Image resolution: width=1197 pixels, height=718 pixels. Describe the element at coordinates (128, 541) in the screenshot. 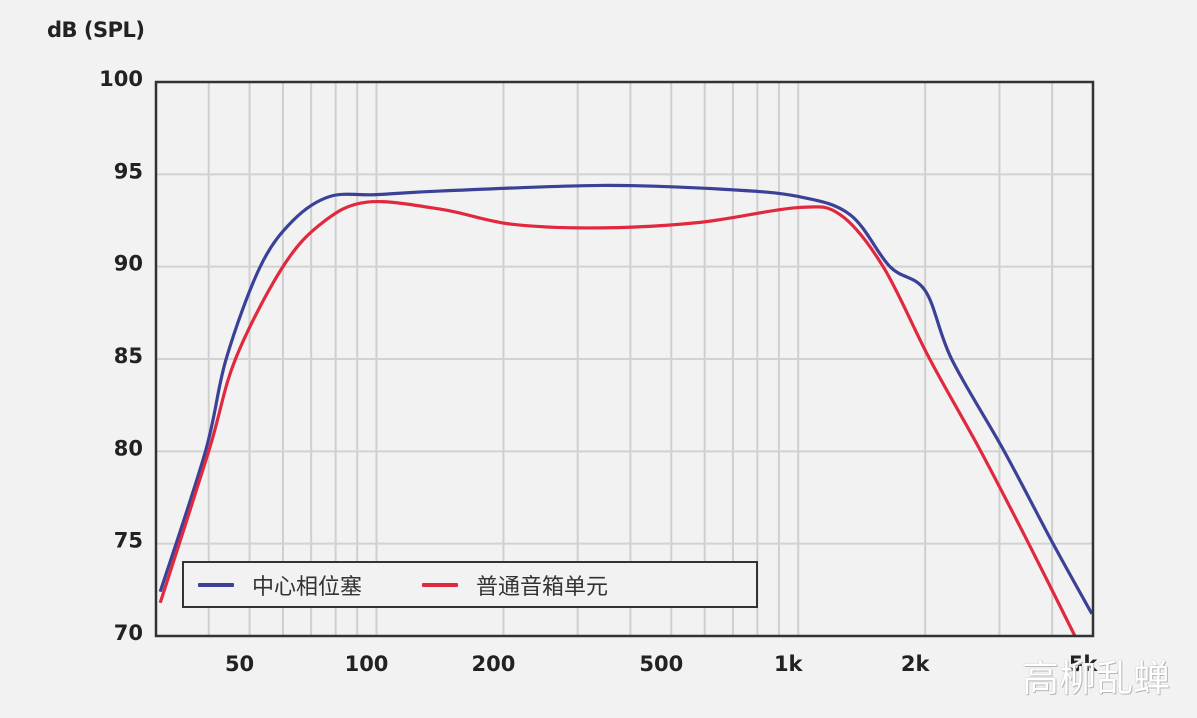

I see `y-tick-label: 75` at that location.